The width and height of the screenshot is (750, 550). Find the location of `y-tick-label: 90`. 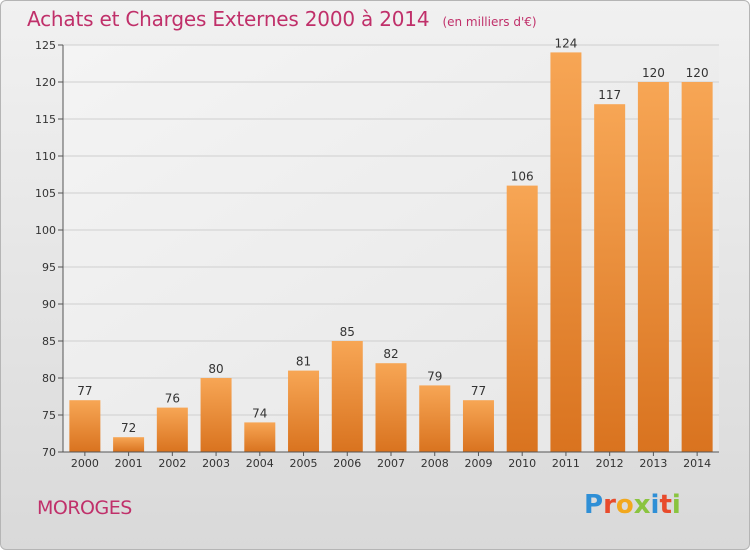

y-tick-label: 90 is located at coordinates (49, 304).